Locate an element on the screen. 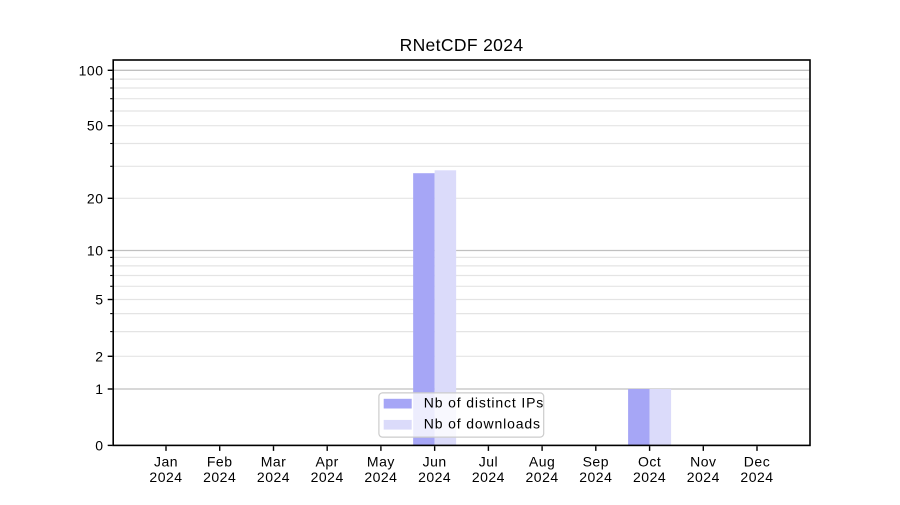 Image resolution: width=900 pixels, height=505 pixels. svg-text: Sep is located at coordinates (596, 462).